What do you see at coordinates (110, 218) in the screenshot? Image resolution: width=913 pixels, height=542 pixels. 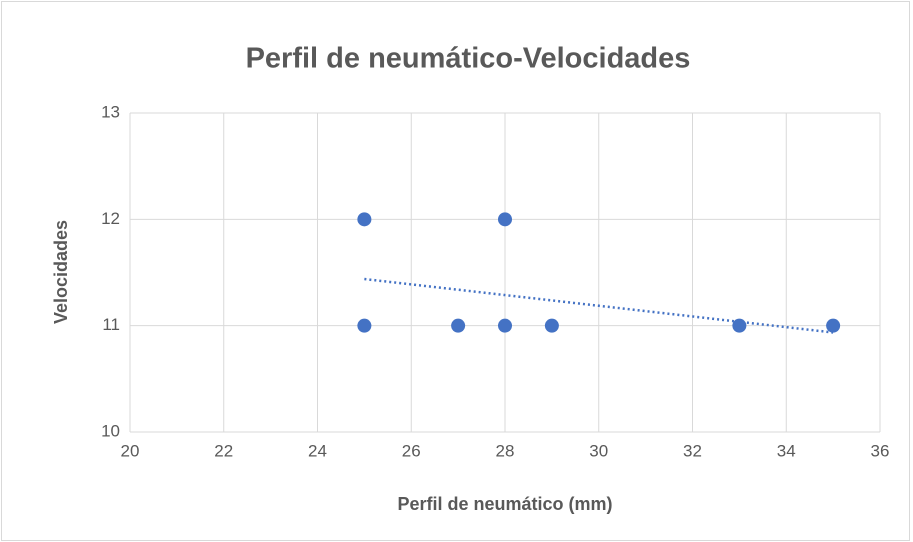 I see `y-tick-label: 12` at bounding box center [110, 218].